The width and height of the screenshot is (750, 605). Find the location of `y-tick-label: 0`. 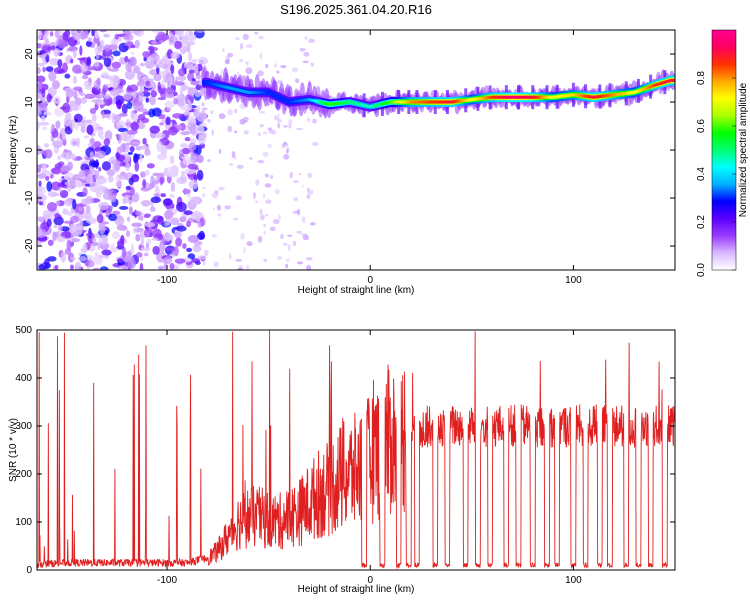

y-tick-label: 0 is located at coordinates (29, 150).